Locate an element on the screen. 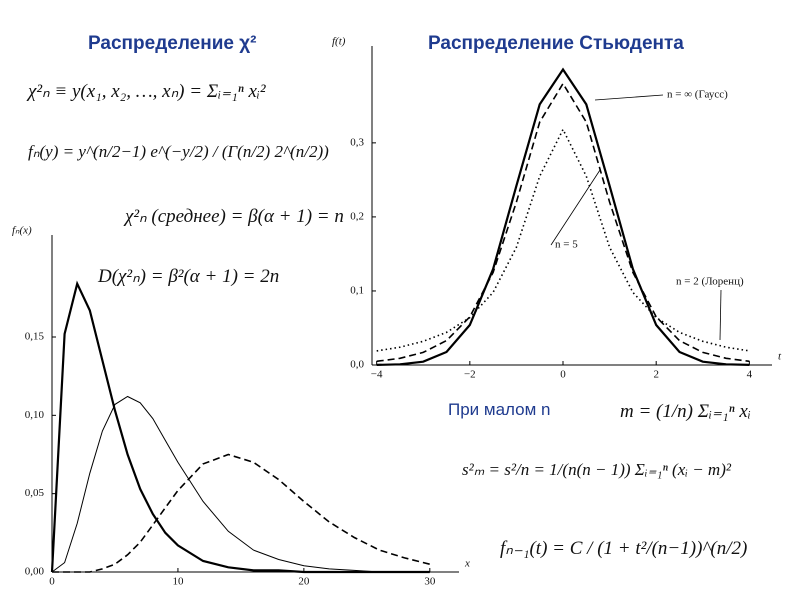 The width and height of the screenshot is (800, 600). legend-label: n = ∞ (Гаусс) is located at coordinates (697, 95).